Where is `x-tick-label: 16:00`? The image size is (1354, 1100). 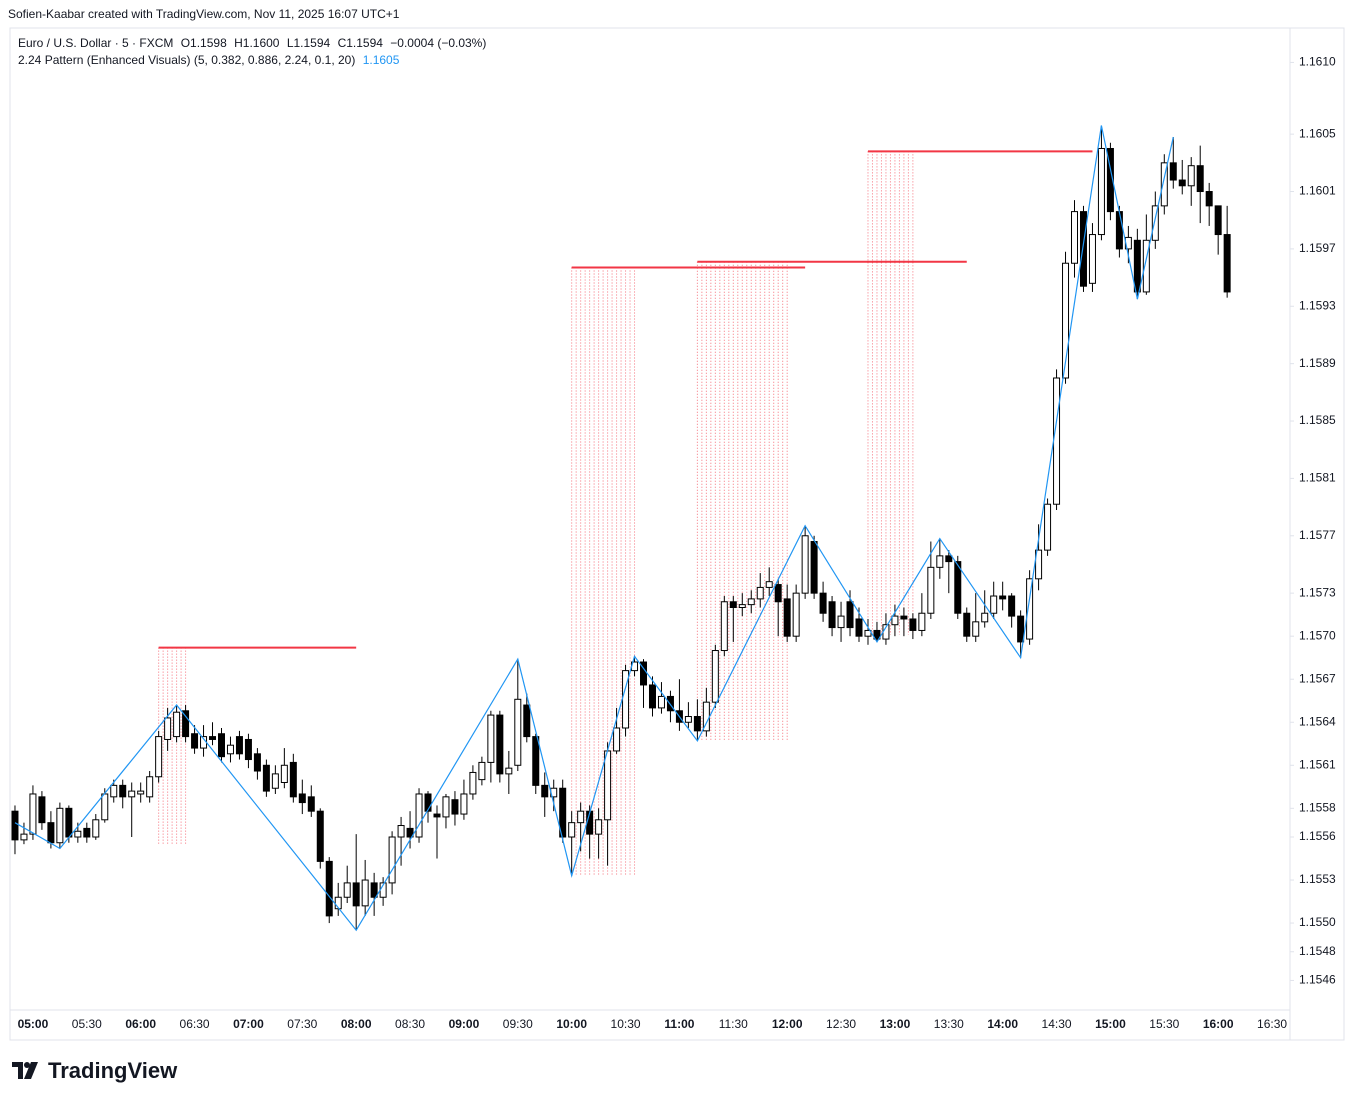 x-tick-label: 16:00 is located at coordinates (1218, 1024).